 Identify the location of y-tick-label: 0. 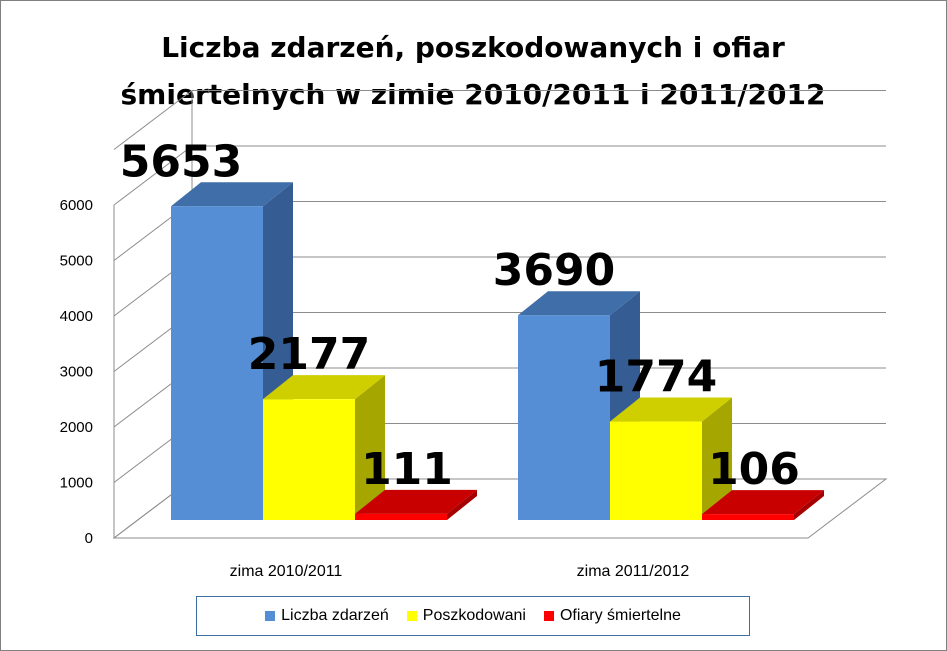
(89, 538).